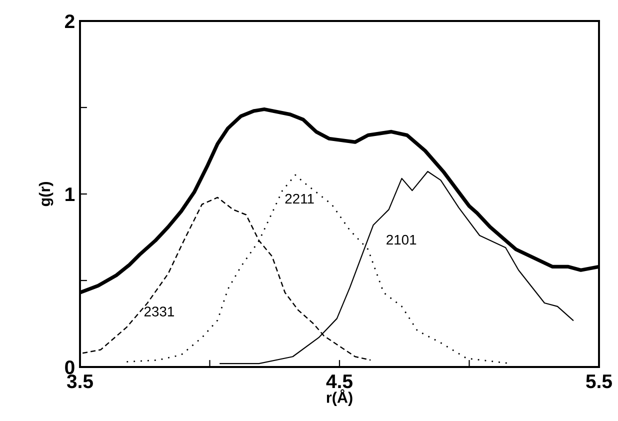 This screenshot has width=618, height=421. Describe the element at coordinates (70, 195) in the screenshot. I see `y-tick-label: 1` at that location.